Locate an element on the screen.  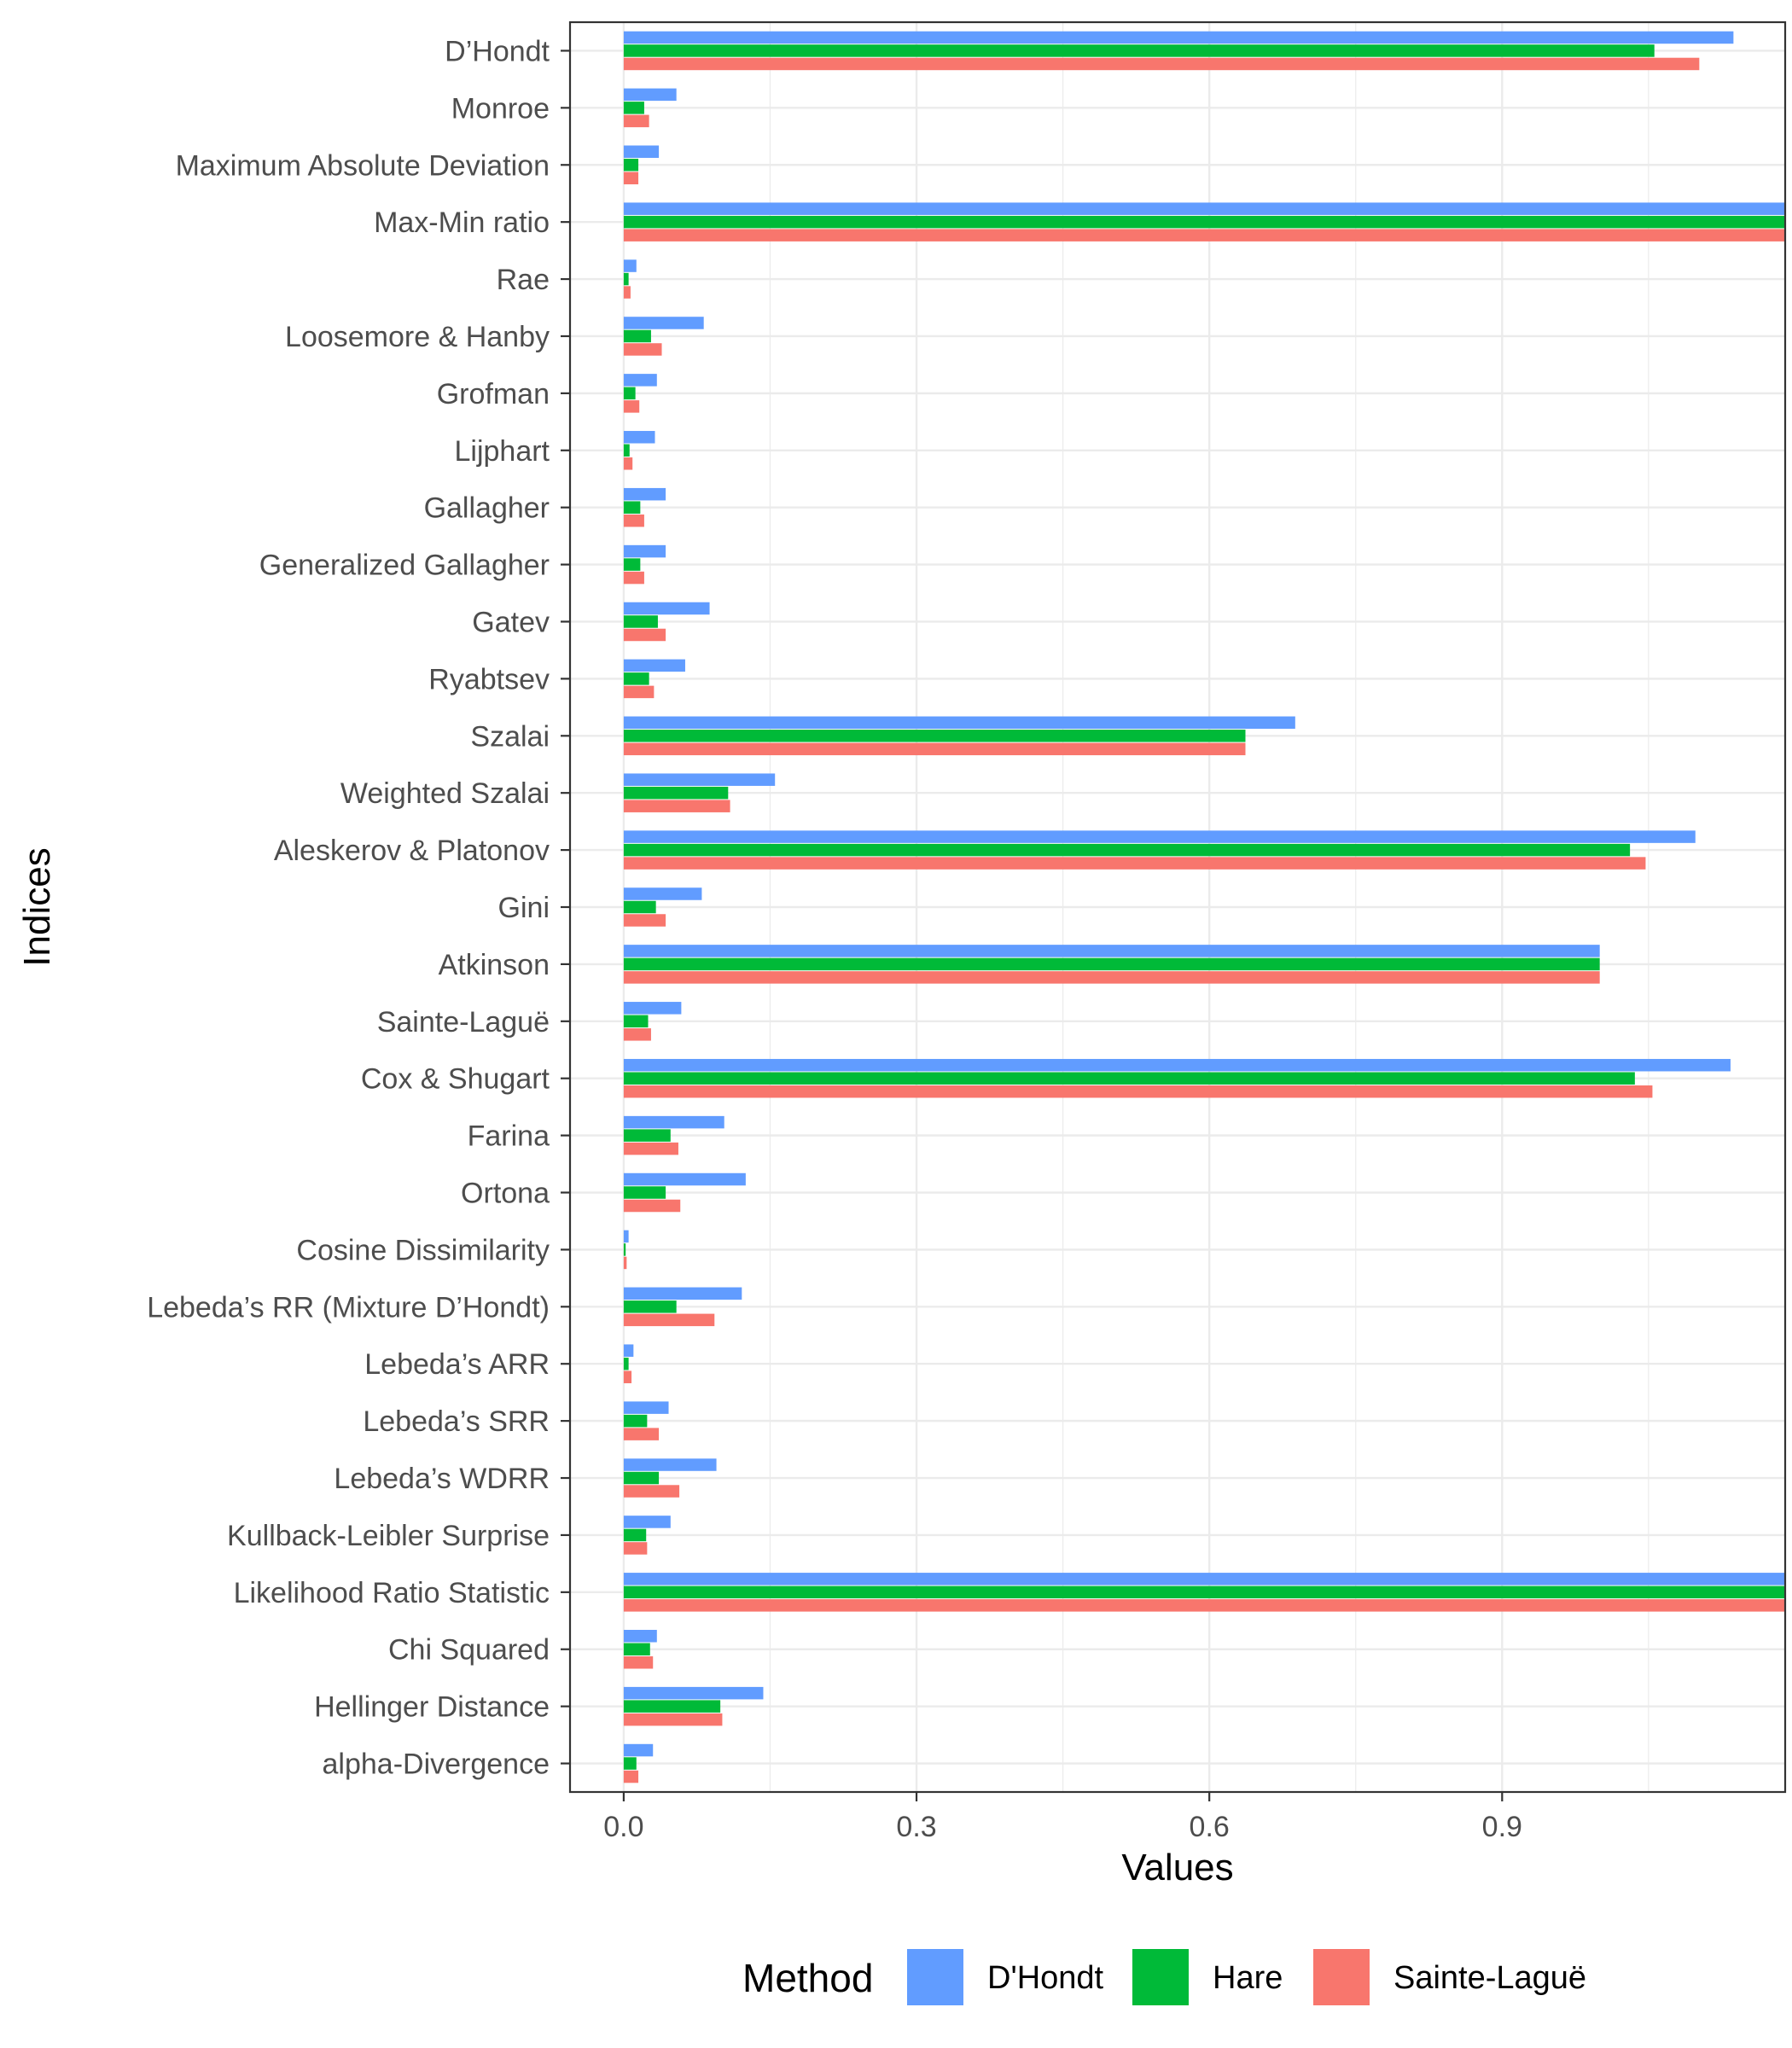
y-tick-label: alpha-Divergence is located at coordinates (436, 1764).